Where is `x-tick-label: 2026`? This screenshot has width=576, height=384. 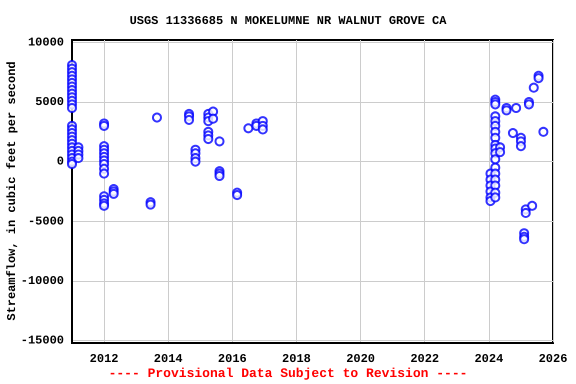 x-tick-label: 2026 is located at coordinates (553, 359).